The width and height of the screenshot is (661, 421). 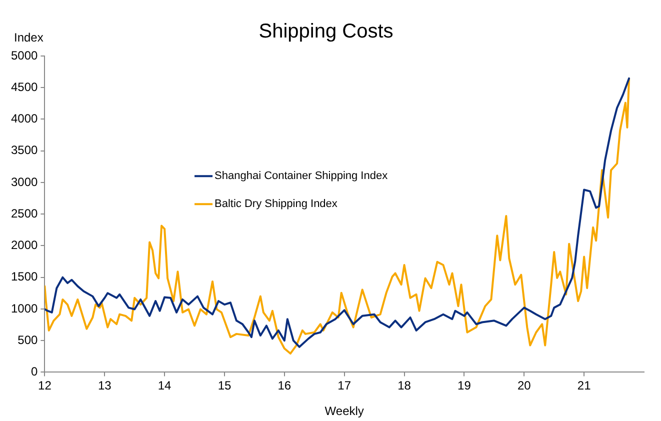 What do you see at coordinates (301, 176) in the screenshot?
I see `legend-label: Shanghai Container Shipping Index` at bounding box center [301, 176].